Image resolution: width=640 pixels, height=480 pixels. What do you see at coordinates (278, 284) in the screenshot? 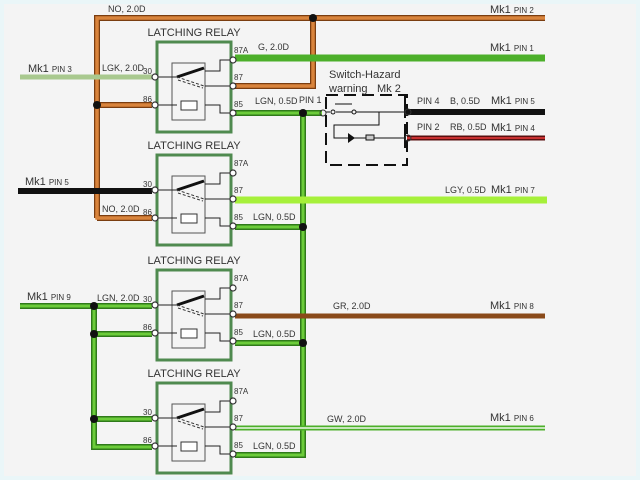
I see `wire-lgn-bus-core` at bounding box center [278, 284].